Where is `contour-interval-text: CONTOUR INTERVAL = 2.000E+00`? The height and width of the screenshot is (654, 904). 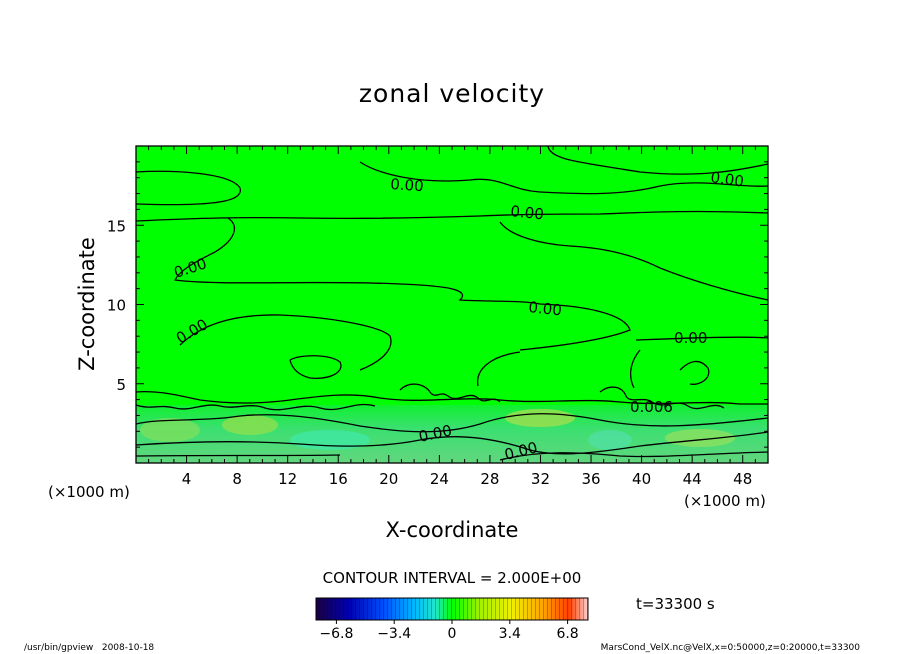
contour-interval-text: CONTOUR INTERVAL = 2.000E+00 is located at coordinates (452, 578).